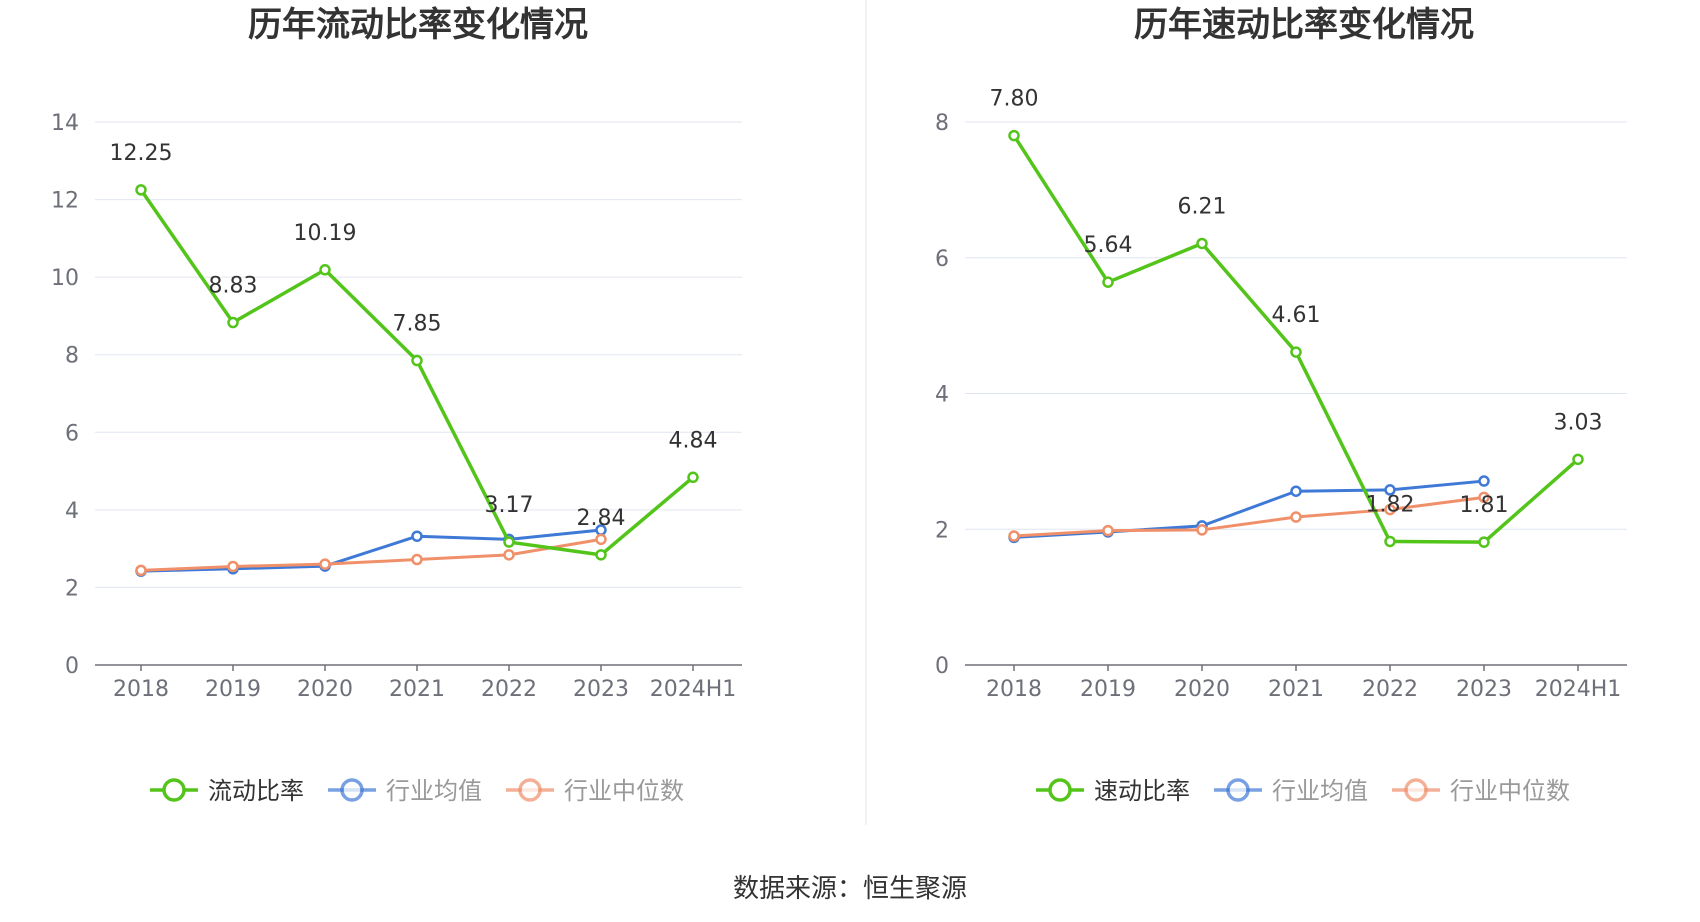 The width and height of the screenshot is (1700, 922). What do you see at coordinates (601, 518) in the screenshot?
I see `data-label: 2.84` at bounding box center [601, 518].